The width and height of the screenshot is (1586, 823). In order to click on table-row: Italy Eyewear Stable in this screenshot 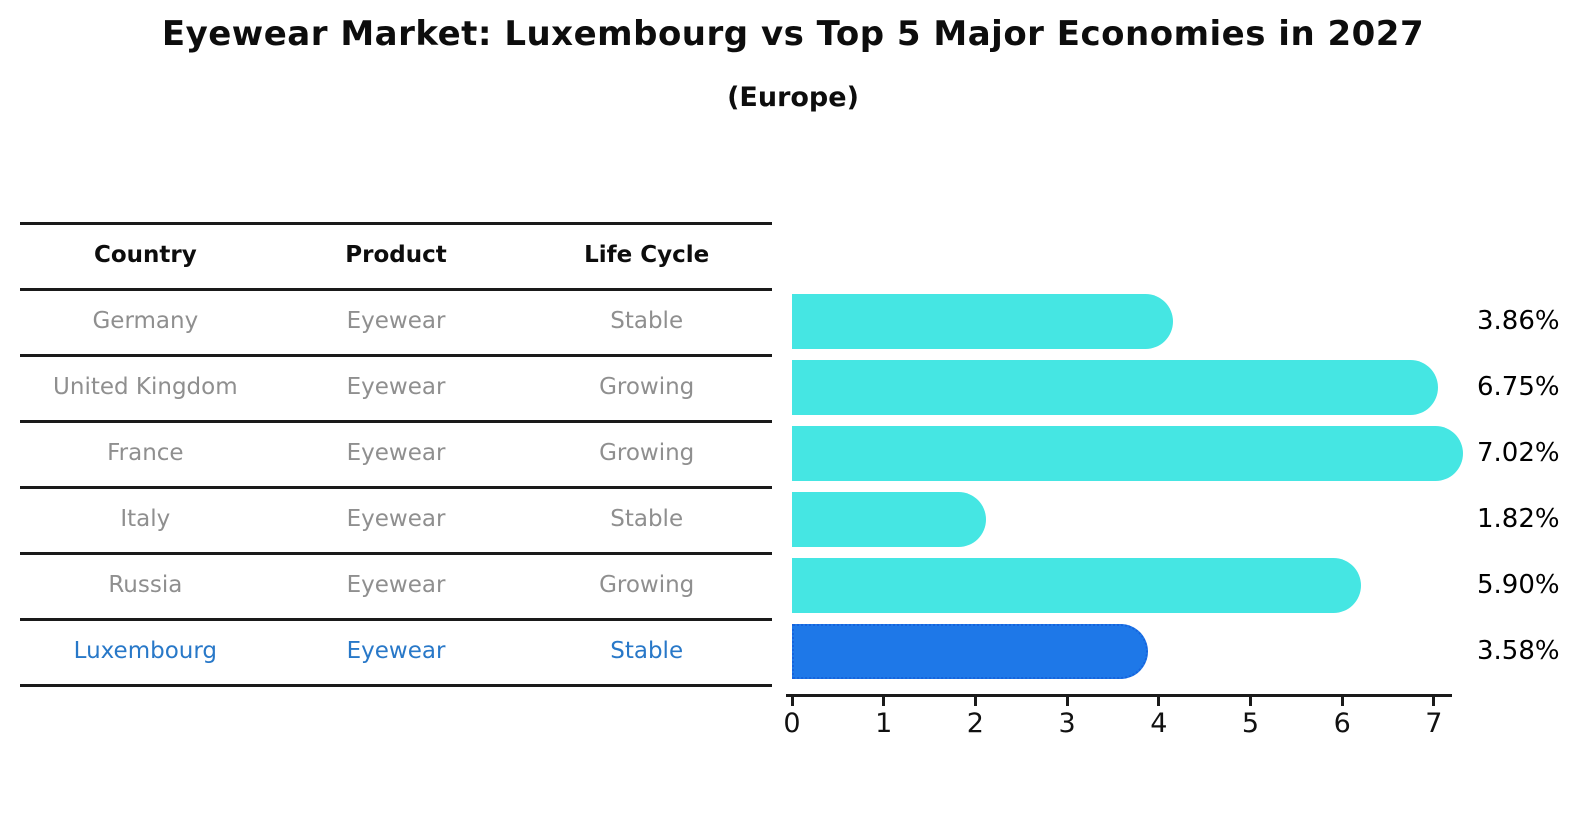, I will do `click(396, 519)`.